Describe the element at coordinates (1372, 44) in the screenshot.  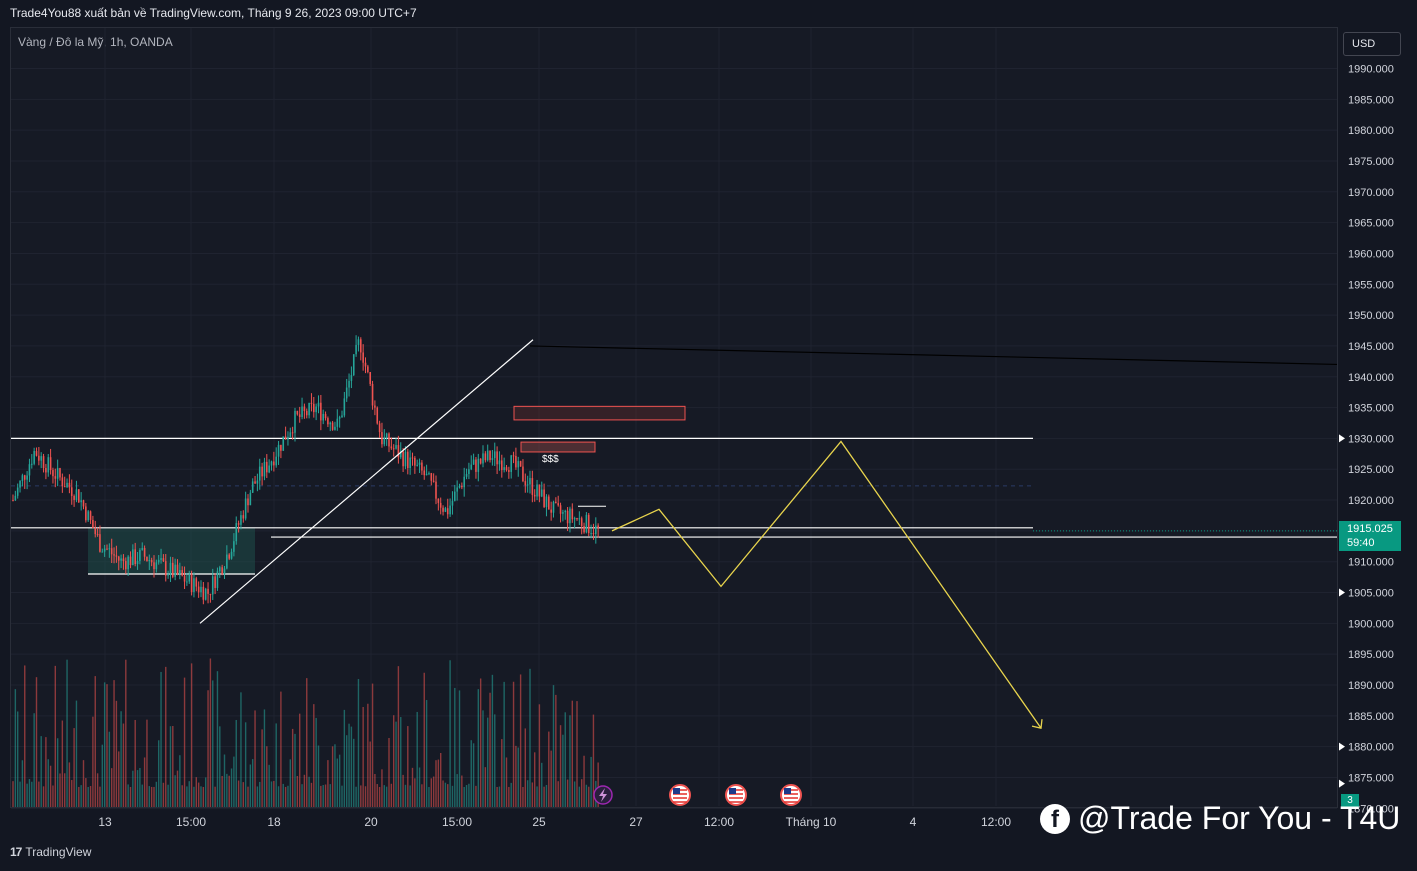
I see `currency-button: USD` at that location.